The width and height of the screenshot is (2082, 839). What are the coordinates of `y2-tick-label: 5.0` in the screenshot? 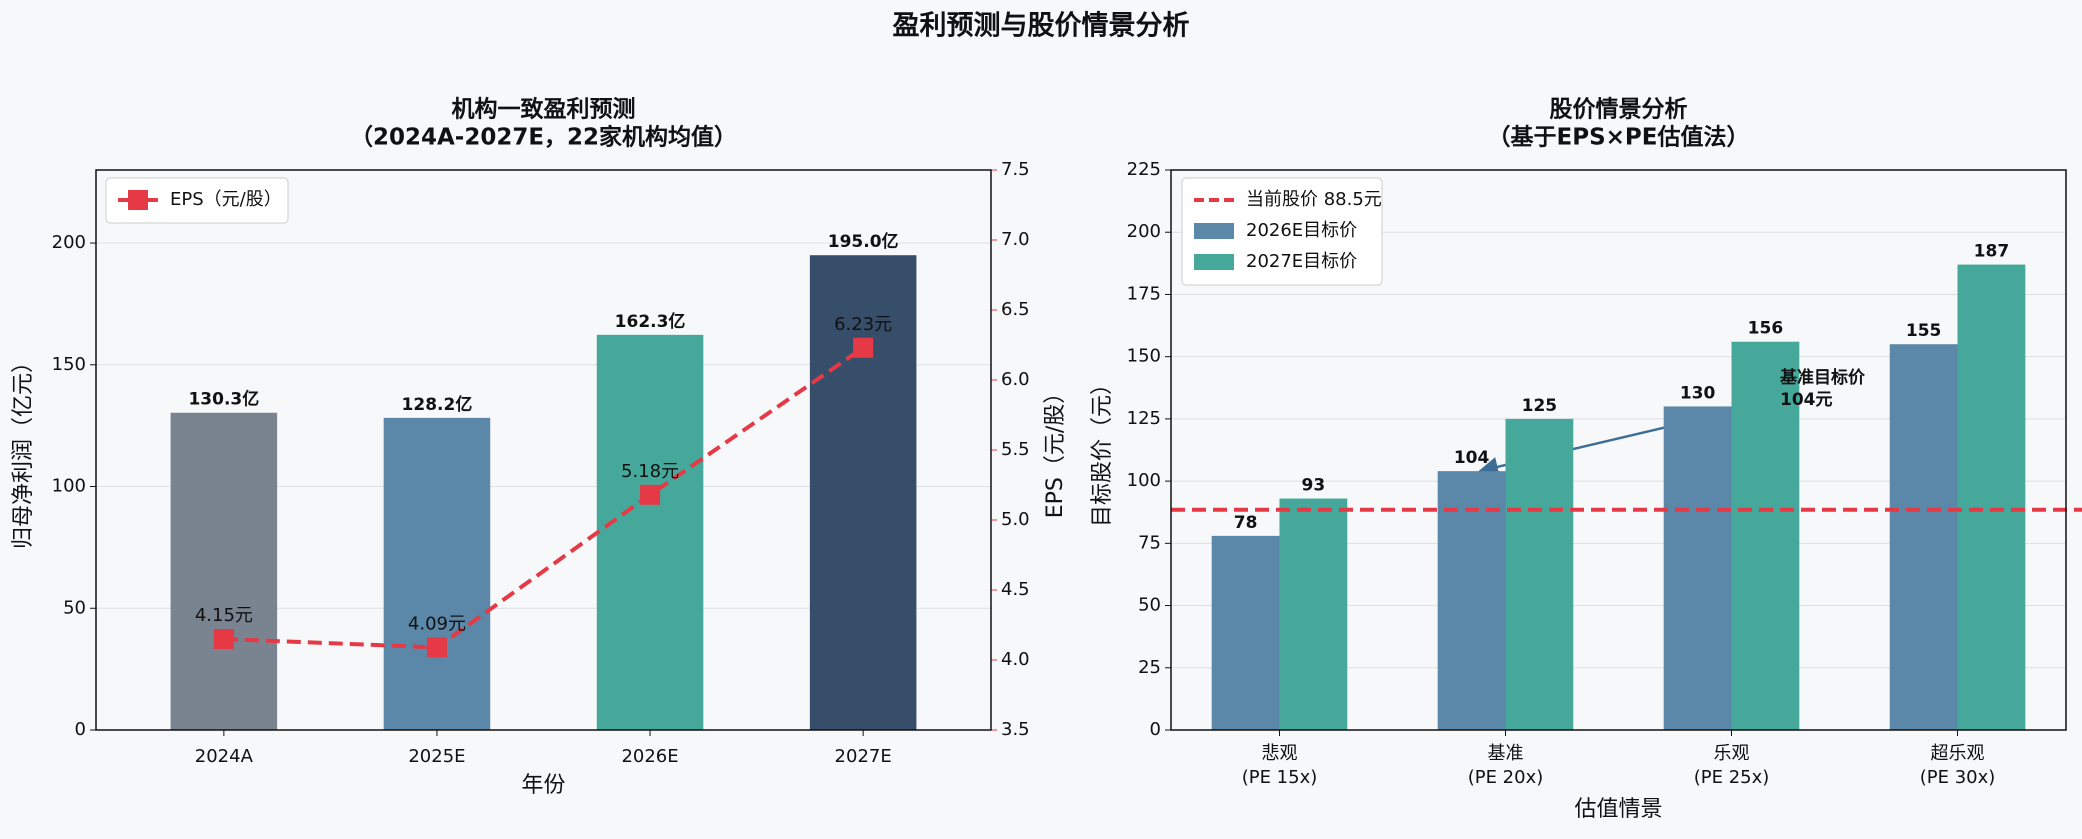 It's located at (1015, 519).